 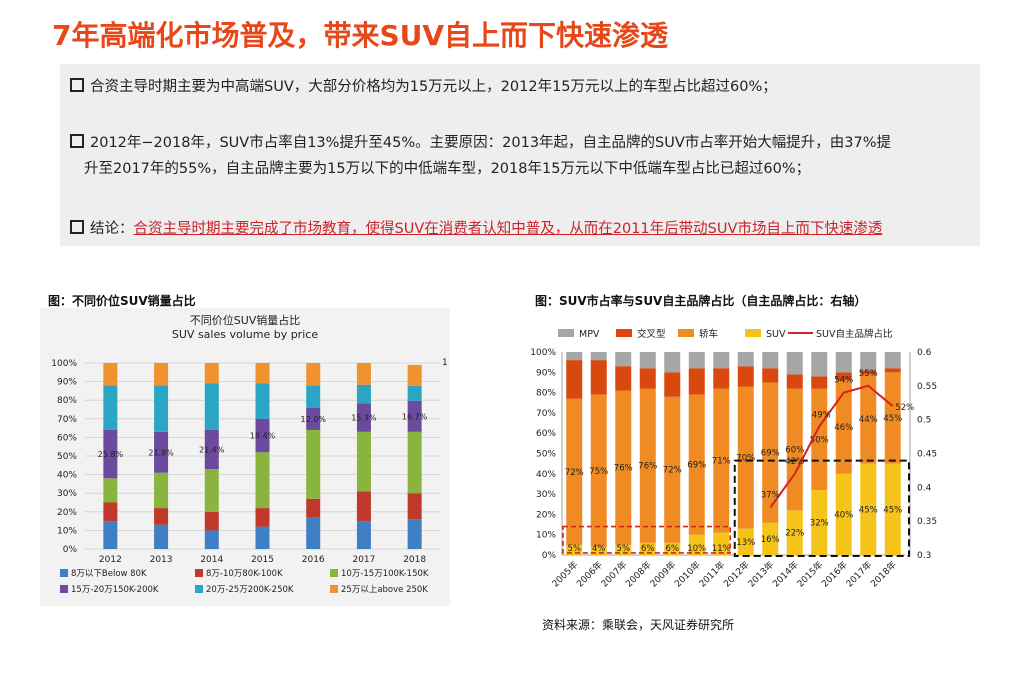 I want to click on legend-label: SUV, so click(x=776, y=334).